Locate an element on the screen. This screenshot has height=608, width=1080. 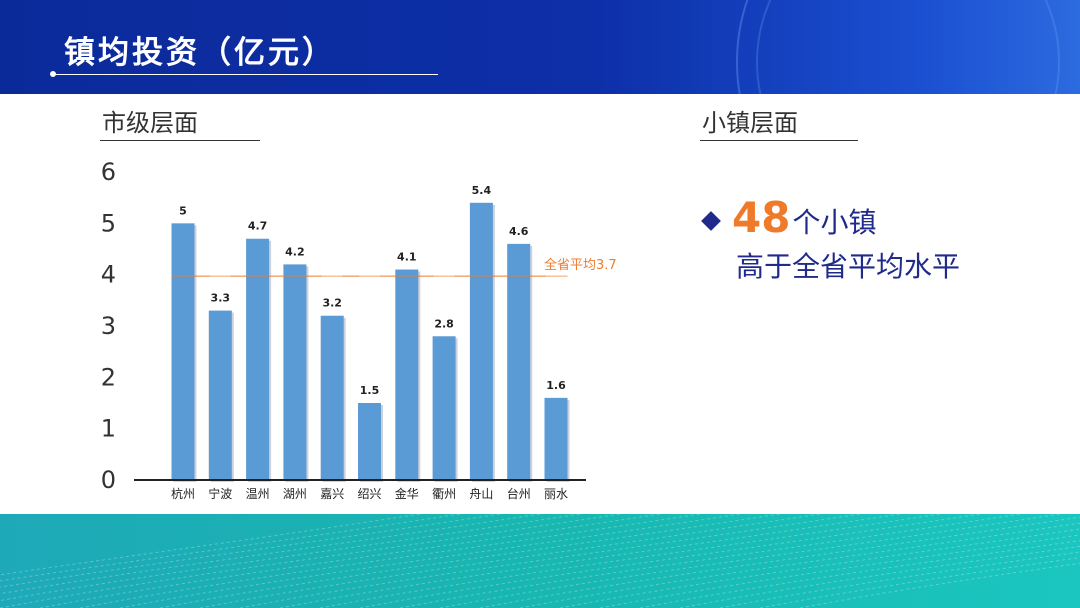
city-level-underline is located at coordinates (180, 140).